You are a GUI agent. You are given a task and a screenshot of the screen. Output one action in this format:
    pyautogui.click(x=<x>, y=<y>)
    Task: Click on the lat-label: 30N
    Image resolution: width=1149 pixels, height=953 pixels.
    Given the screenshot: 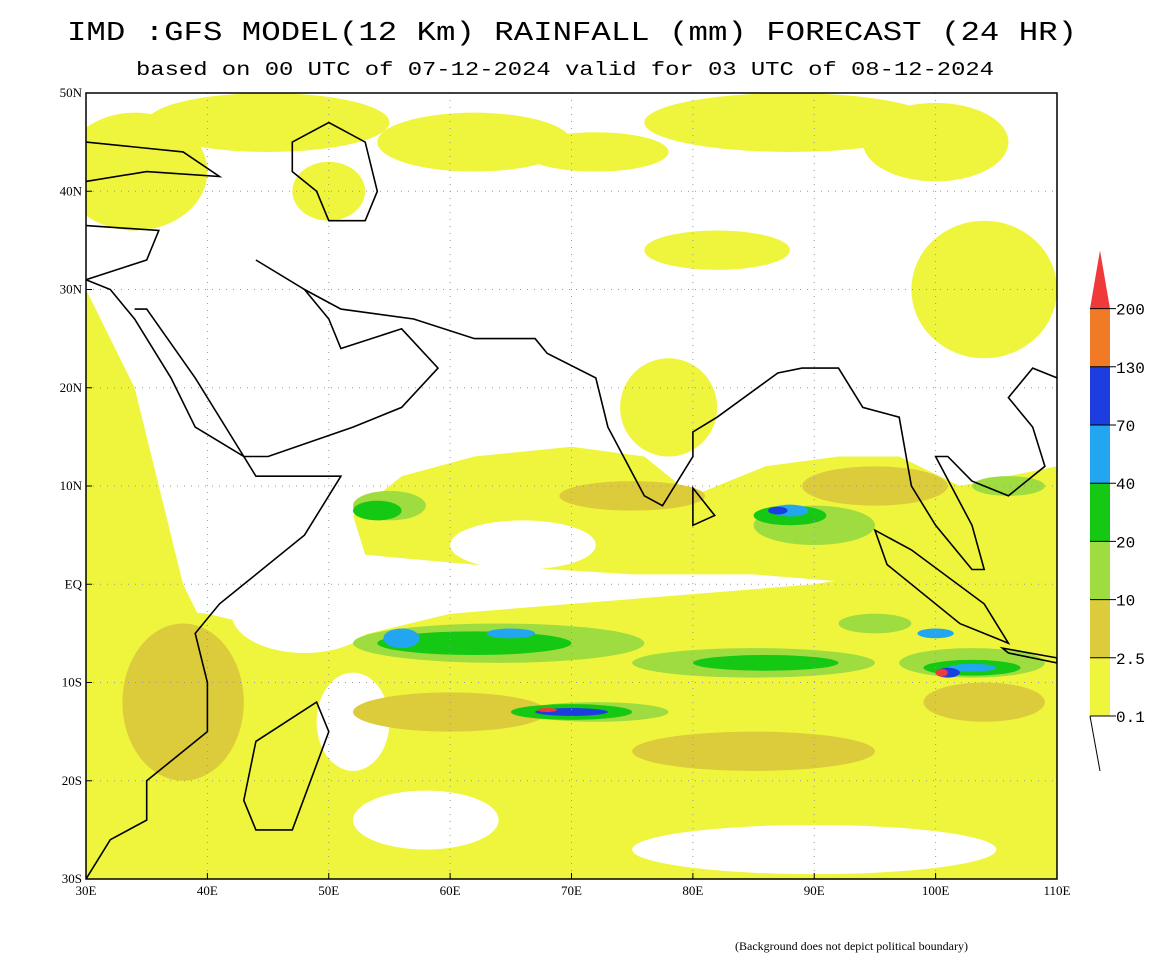 What is the action you would take?
    pyautogui.click(x=71, y=289)
    